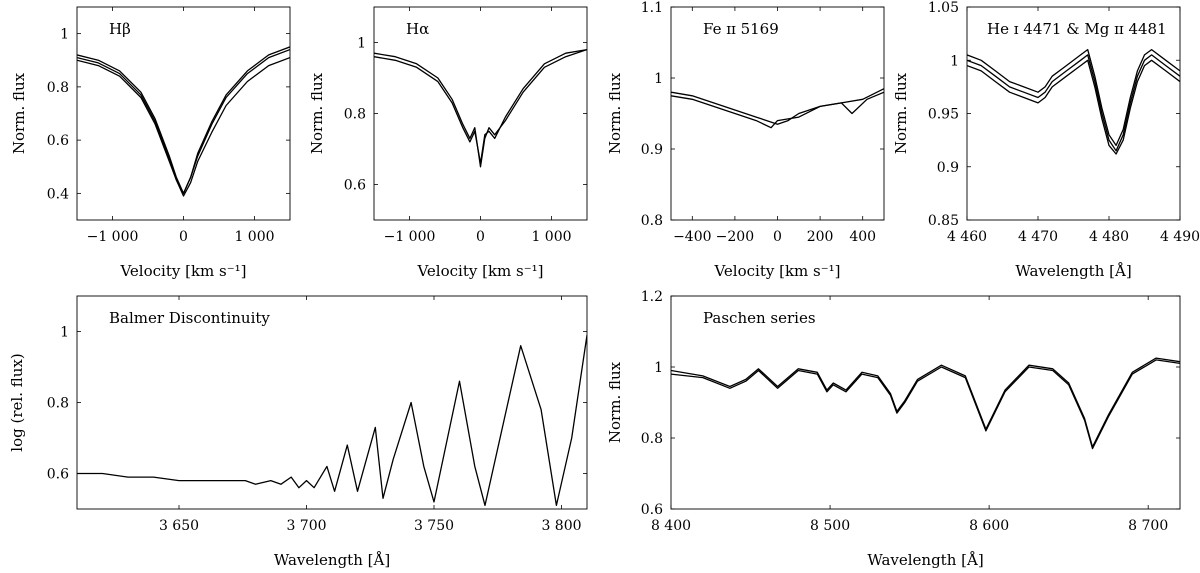  Describe the element at coordinates (967, 237) in the screenshot. I see `x-tick-label: 4 460` at that location.